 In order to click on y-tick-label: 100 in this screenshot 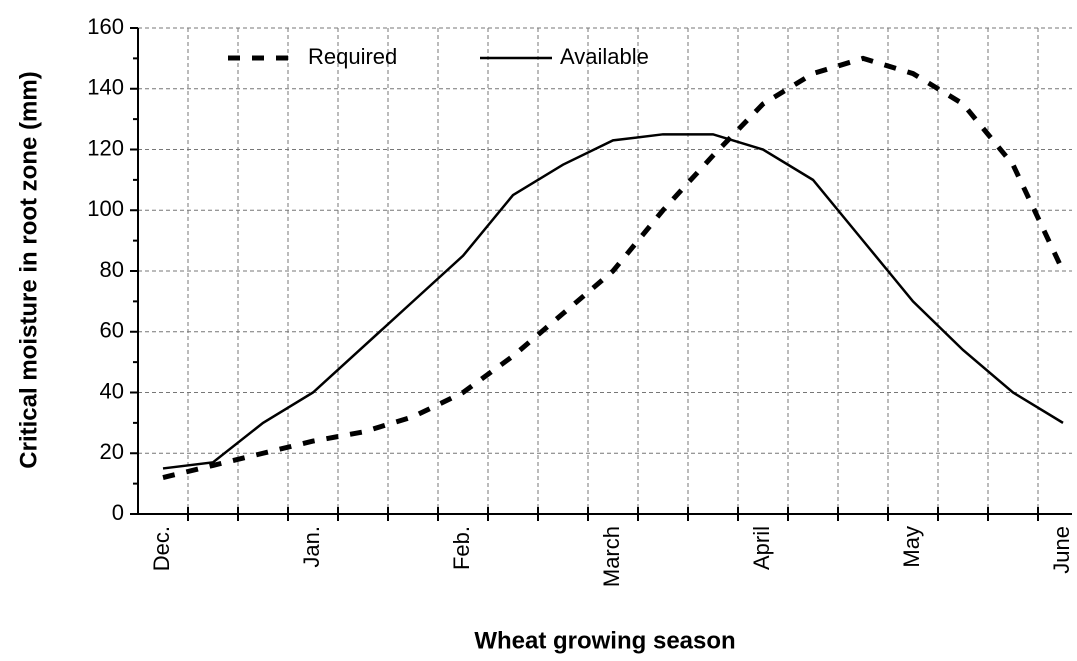, I will do `click(105, 208)`.